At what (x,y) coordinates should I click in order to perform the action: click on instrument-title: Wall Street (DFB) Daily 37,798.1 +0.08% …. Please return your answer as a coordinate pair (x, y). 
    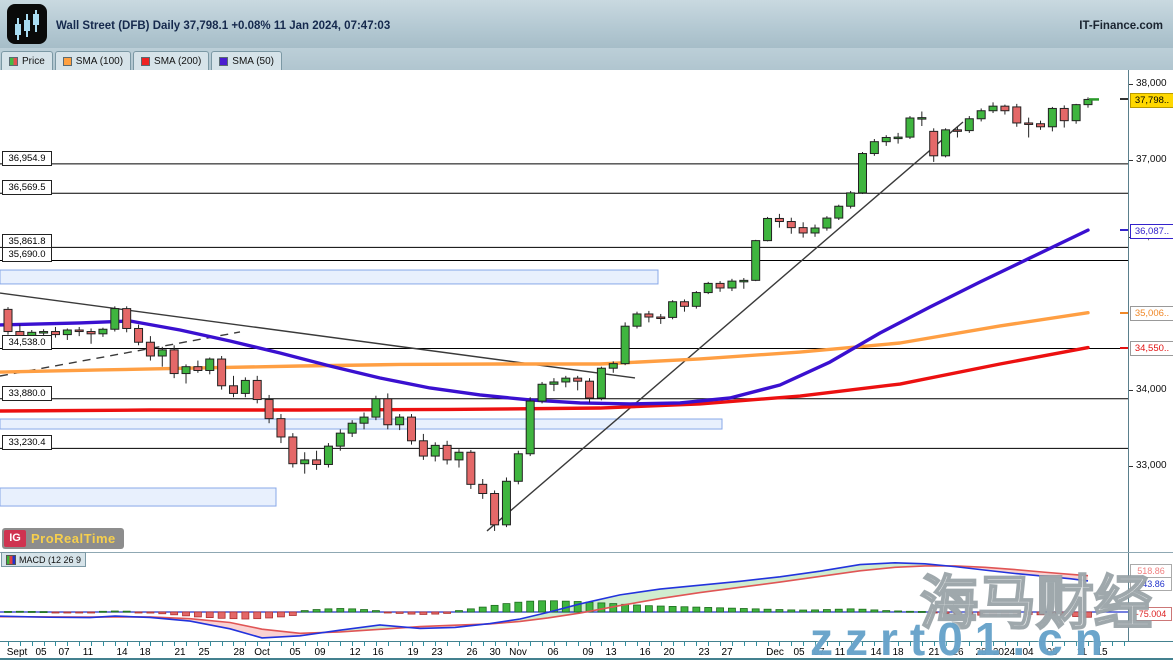
    Looking at the image, I should click on (223, 26).